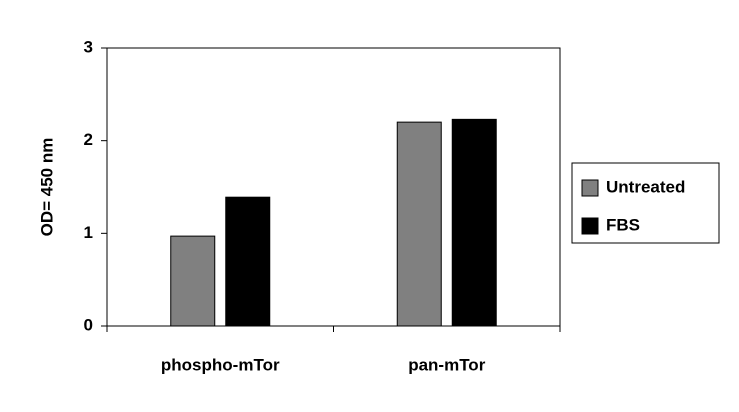  What do you see at coordinates (88, 139) in the screenshot?
I see `y-tick-label: 2` at bounding box center [88, 139].